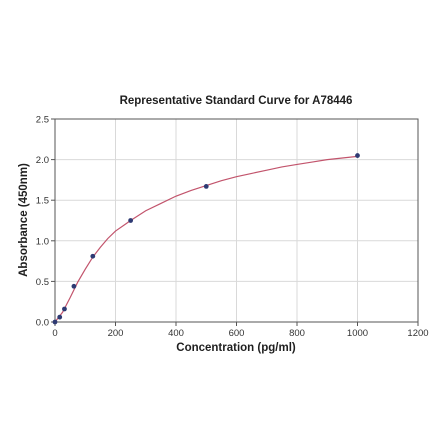  I want to click on x-axis-label: Concentration (pg/ml), so click(236, 348).